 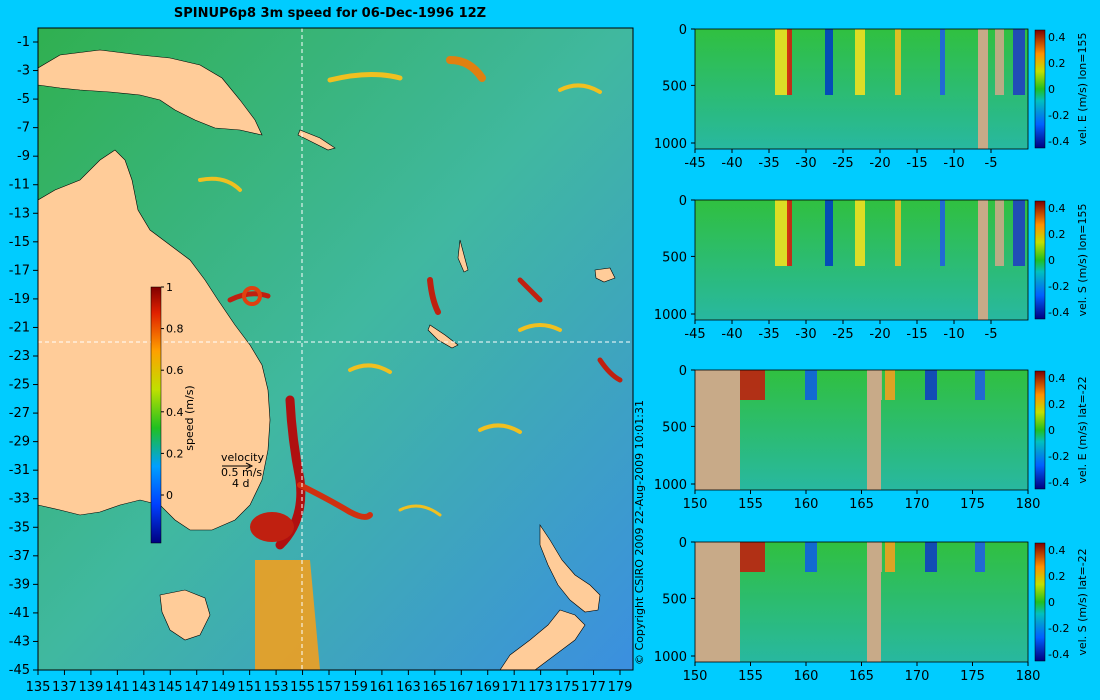 I want to click on map-xtick-label: 165, so click(x=434, y=687).